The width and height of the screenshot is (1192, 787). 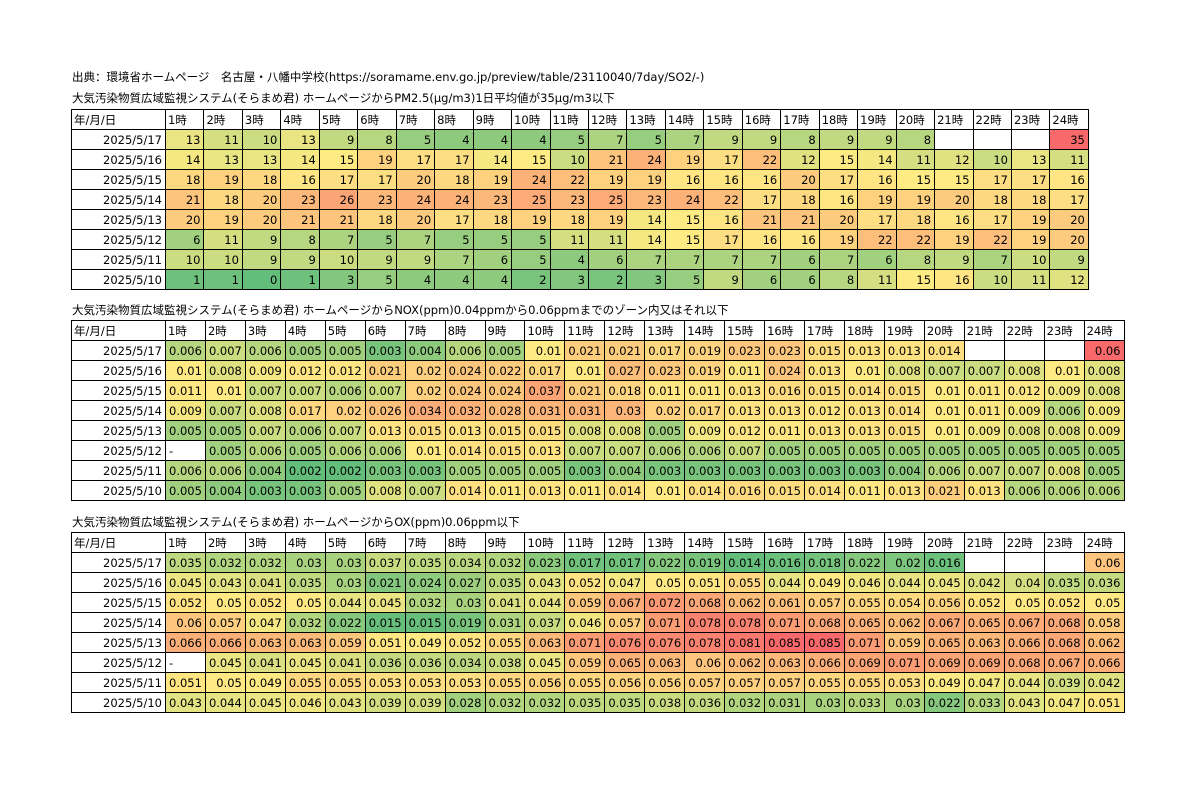 What do you see at coordinates (824, 602) in the screenshot?
I see `value-cell: 0.057` at bounding box center [824, 602].